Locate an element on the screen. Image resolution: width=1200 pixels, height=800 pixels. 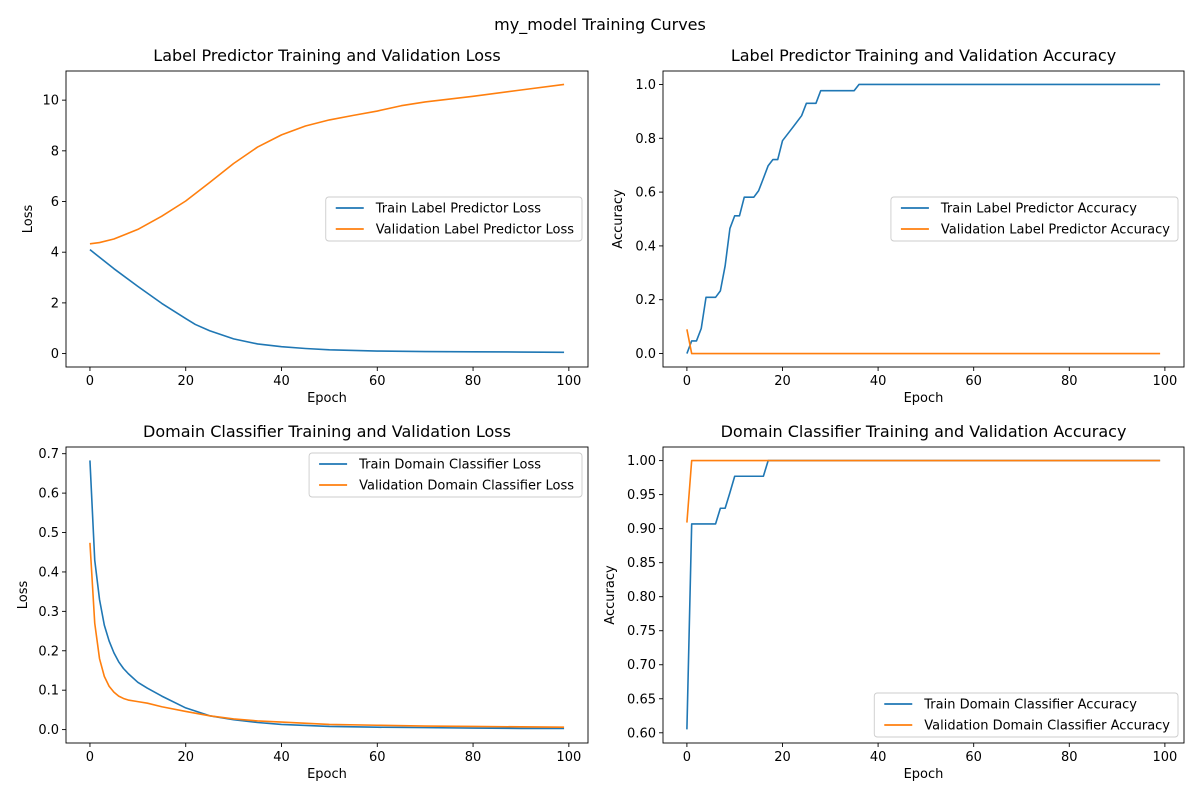
legend-entry: Validation Domain Classifier Accuracy is located at coordinates (1047, 726).